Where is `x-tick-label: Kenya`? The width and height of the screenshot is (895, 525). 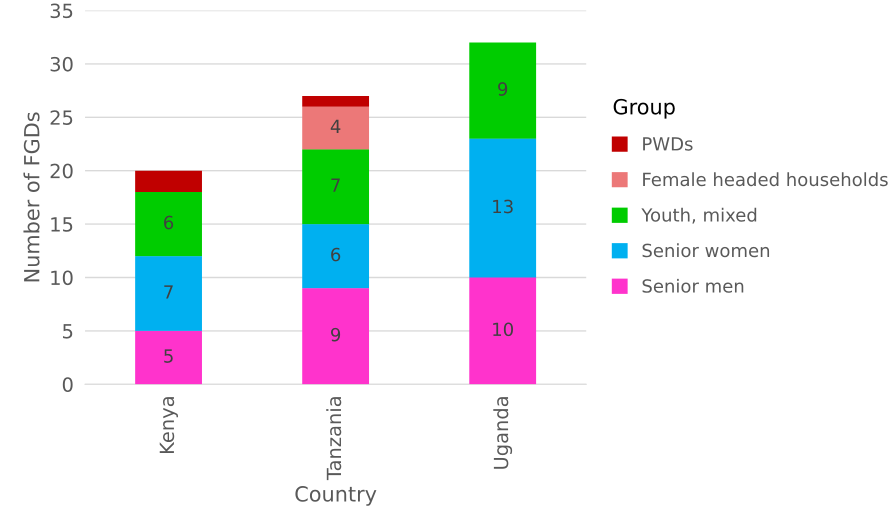
x-tick-label: Kenya is located at coordinates (169, 425).